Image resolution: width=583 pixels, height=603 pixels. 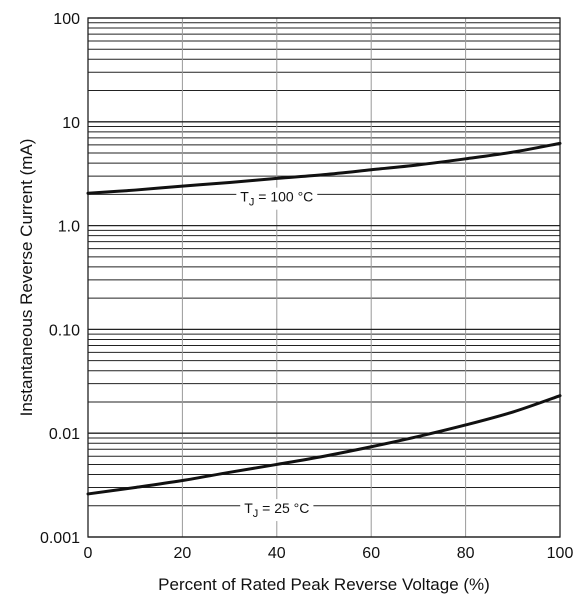 I want to click on curve-label-rest: = 100 °C, so click(x=283, y=197).